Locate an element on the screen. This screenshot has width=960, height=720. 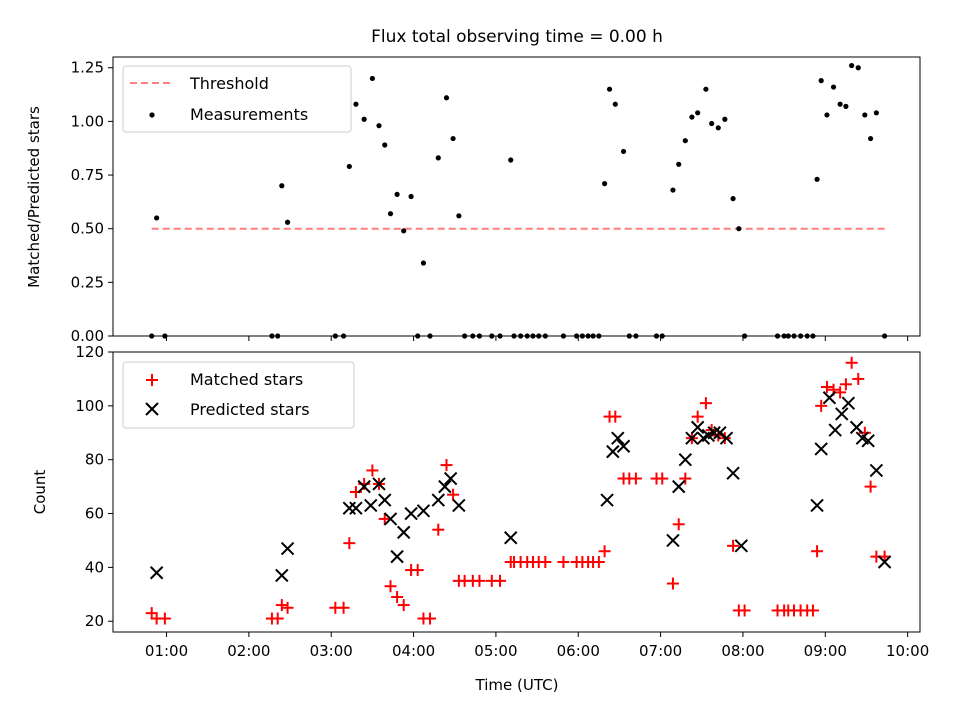
threshold-legend-label: Threshold is located at coordinates (229, 83).